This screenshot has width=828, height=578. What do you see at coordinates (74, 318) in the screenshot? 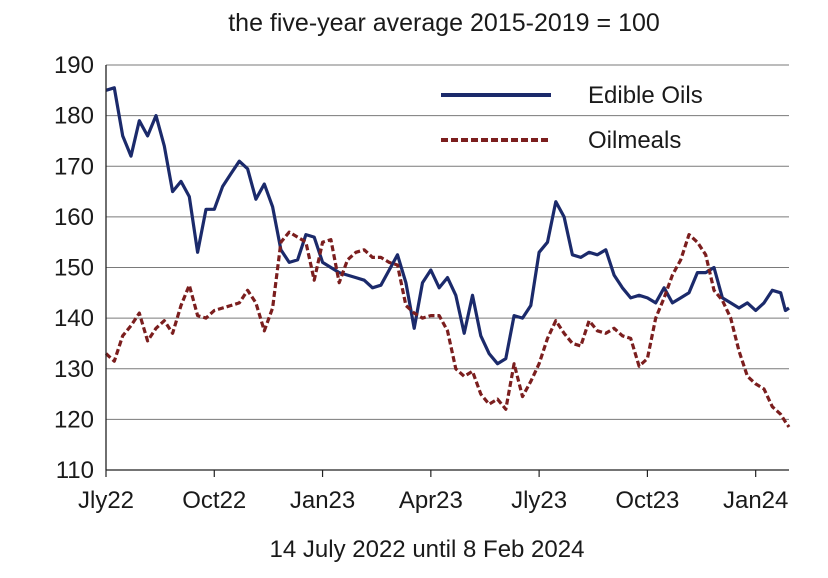
I see `y-tick-label: 140` at bounding box center [74, 318].